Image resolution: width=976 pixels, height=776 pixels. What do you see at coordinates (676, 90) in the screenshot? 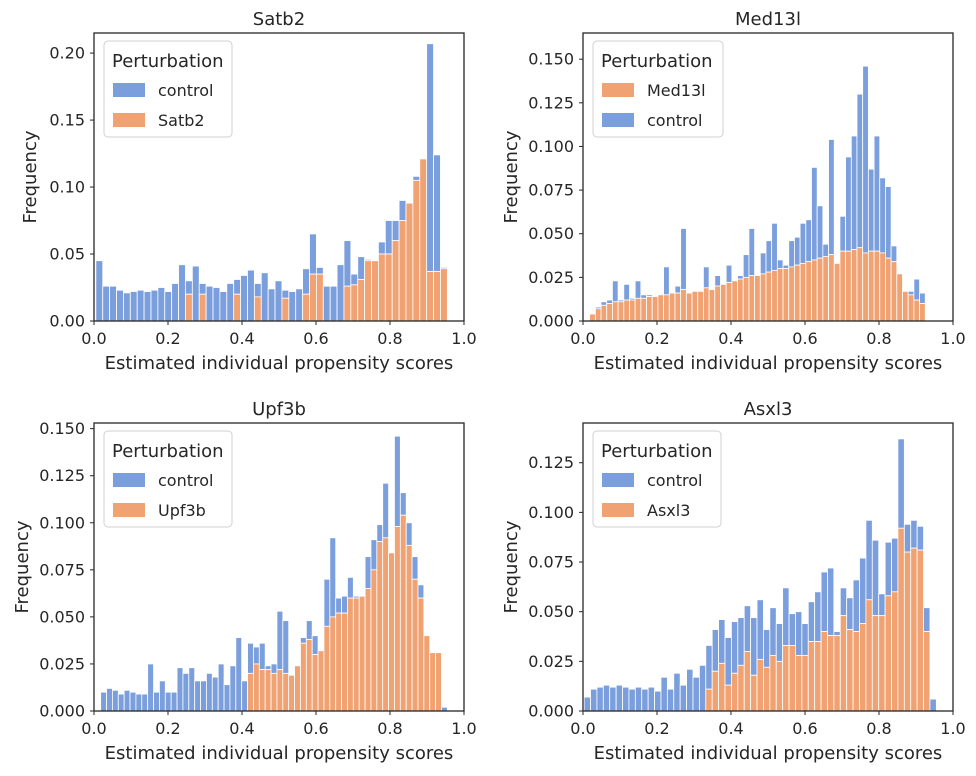
I see `legend-entry: Med13l` at bounding box center [676, 90].